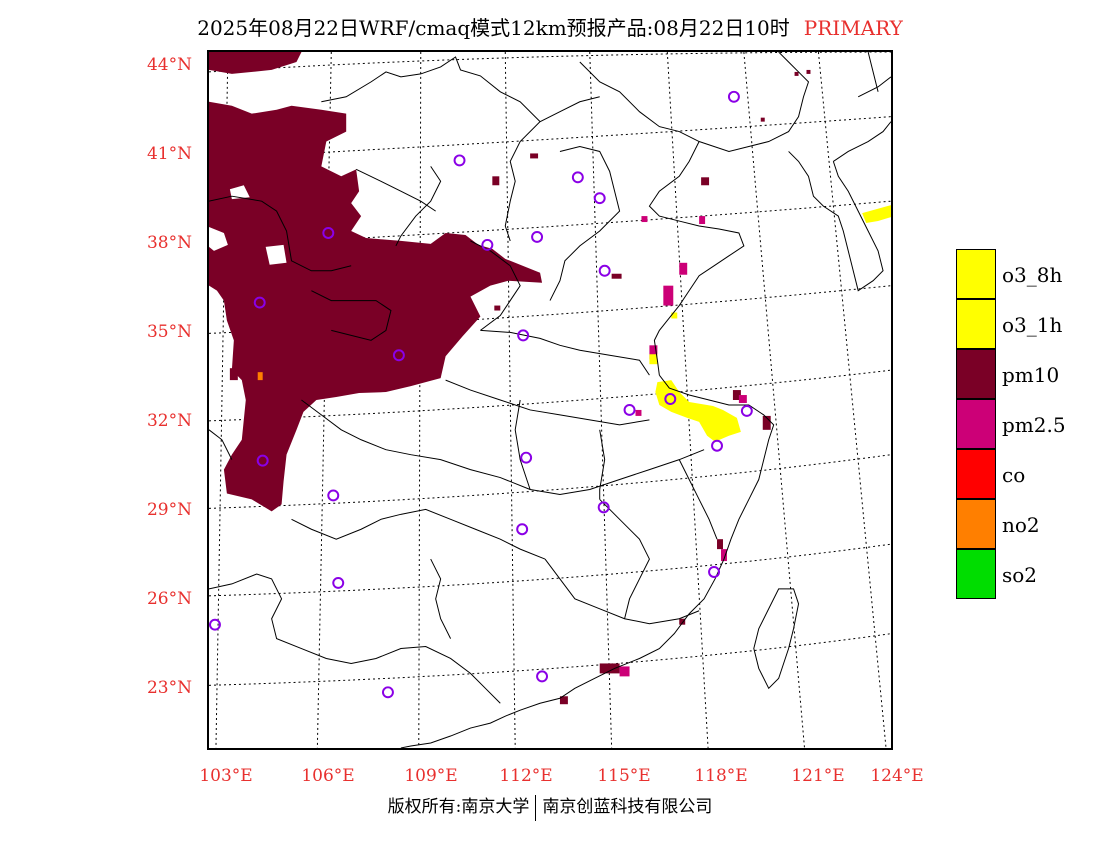  I want to click on pm25-spots, so click(683, 446).